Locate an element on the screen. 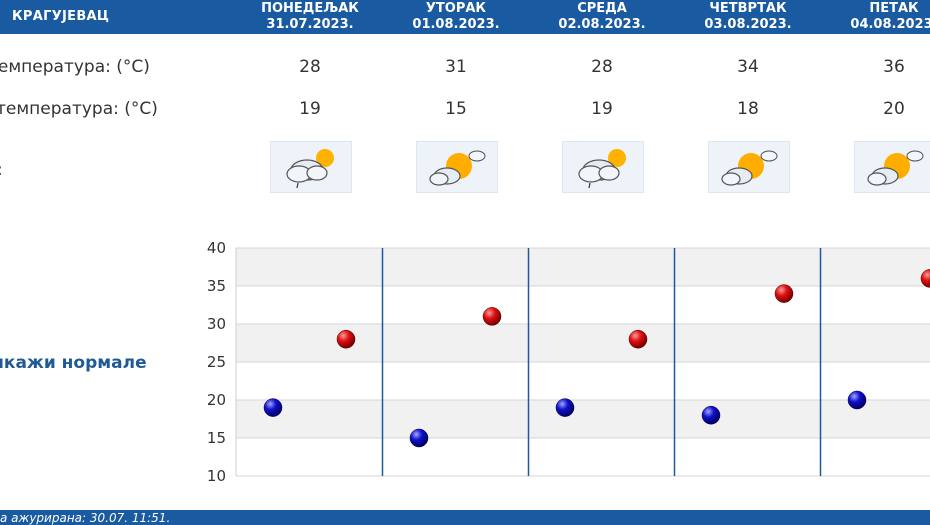  show-normals-link: икажи нормале is located at coordinates (73, 363).